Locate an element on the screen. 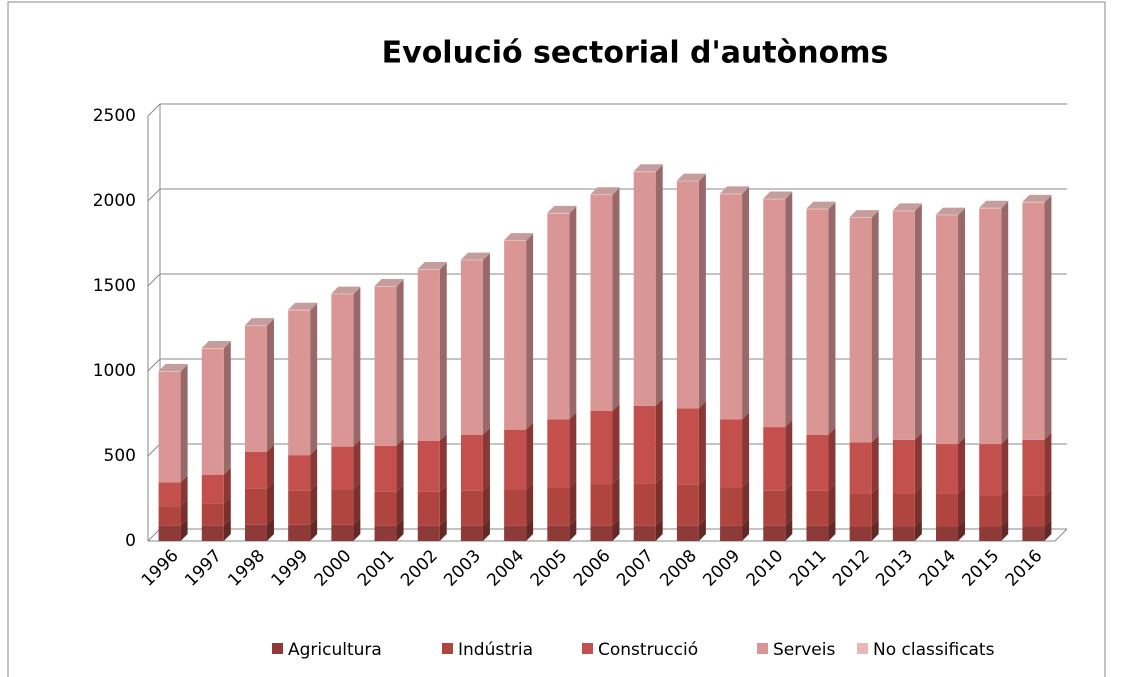 The image size is (1135, 677). floor is located at coordinates (608, 535).